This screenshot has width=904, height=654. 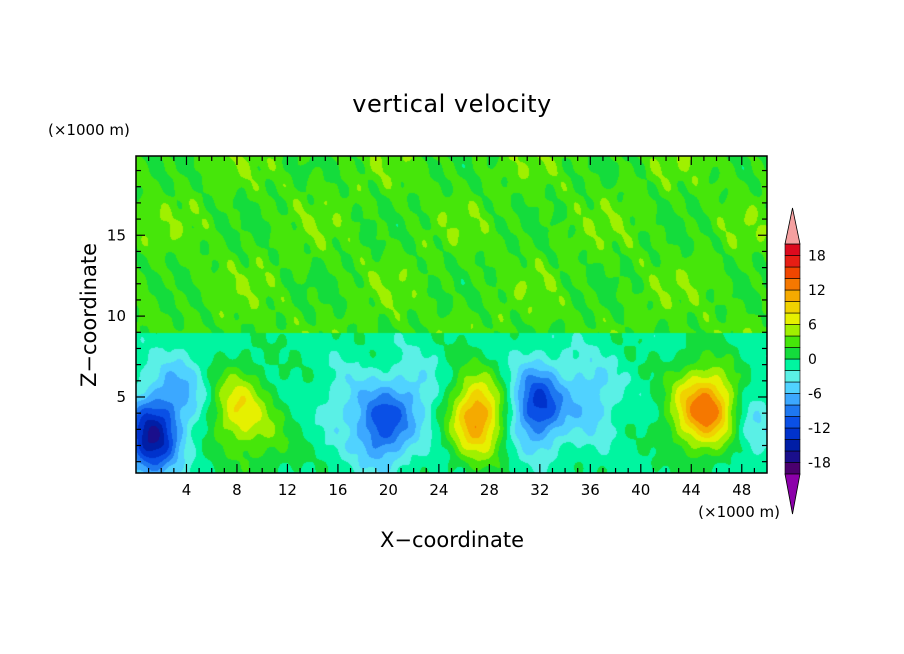 What do you see at coordinates (691, 490) in the screenshot?
I see `x-tick-label: 44` at bounding box center [691, 490].